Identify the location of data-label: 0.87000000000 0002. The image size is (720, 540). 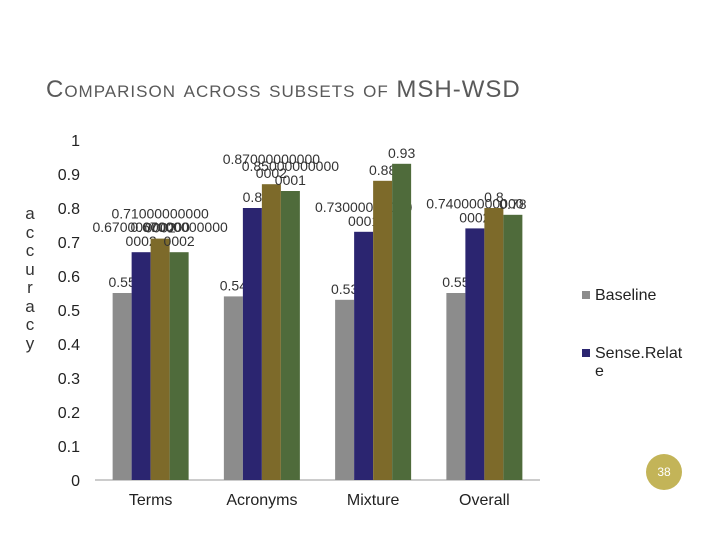
(272, 166).